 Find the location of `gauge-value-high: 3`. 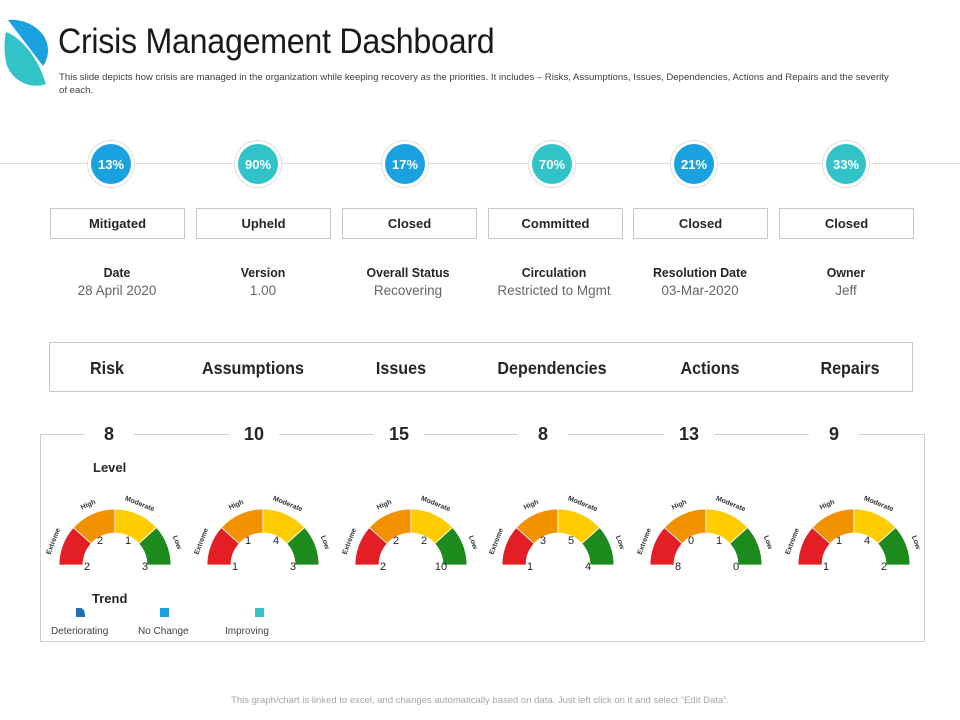

gauge-value-high: 3 is located at coordinates (543, 541).